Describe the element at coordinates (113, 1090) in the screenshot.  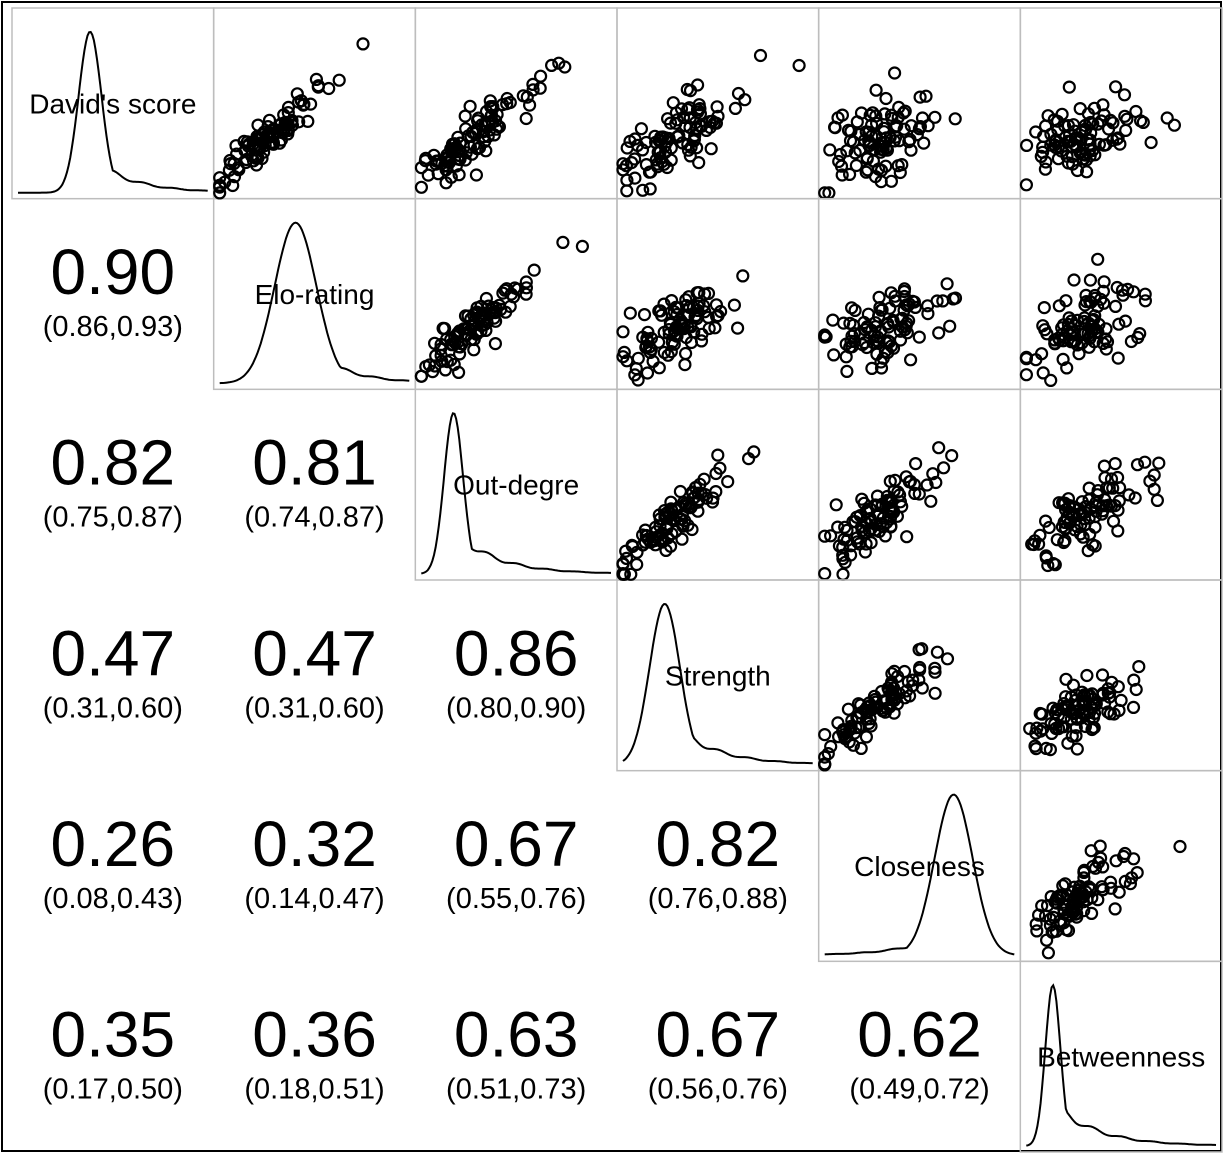
I see `correlation-interval: (0.17,0.50)` at that location.